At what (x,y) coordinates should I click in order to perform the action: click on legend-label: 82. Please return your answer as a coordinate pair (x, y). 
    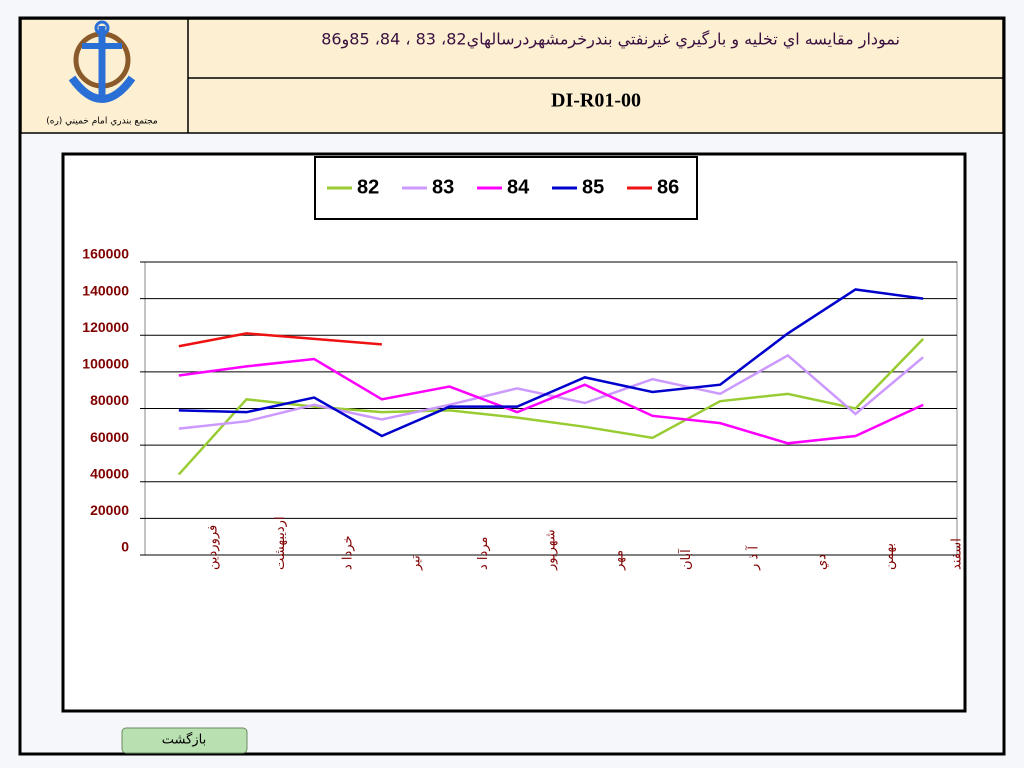
    Looking at the image, I should click on (368, 187).